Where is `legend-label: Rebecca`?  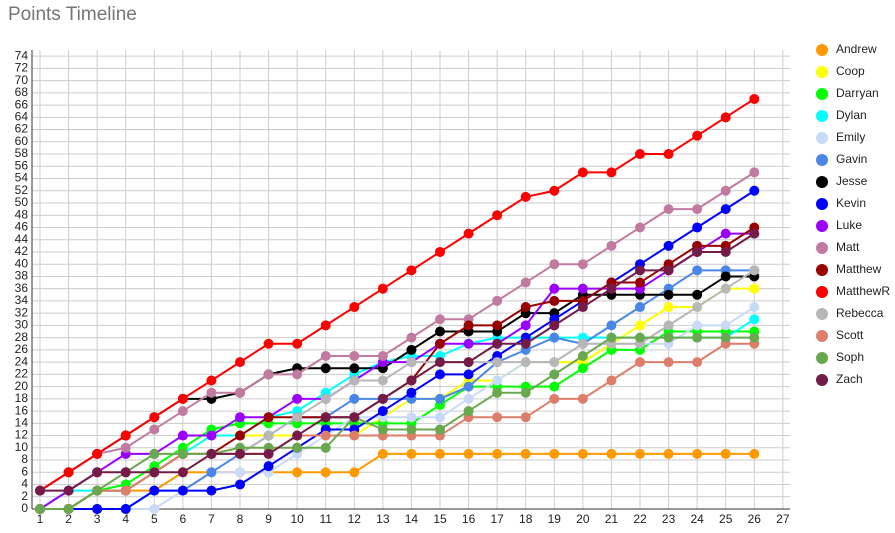
legend-label: Rebecca is located at coordinates (860, 313).